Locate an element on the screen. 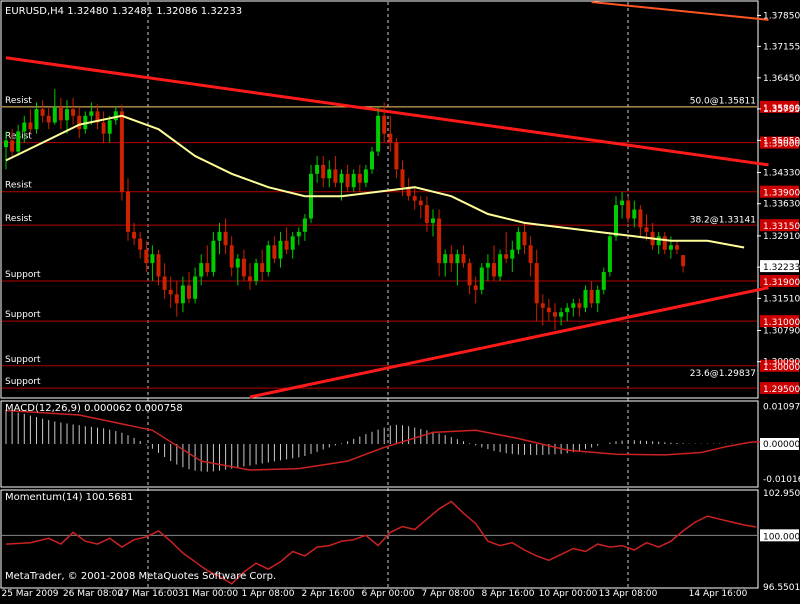 The height and width of the screenshot is (604, 800). momentum-title: Momentum(14) 100.5681 is located at coordinates (69, 497).